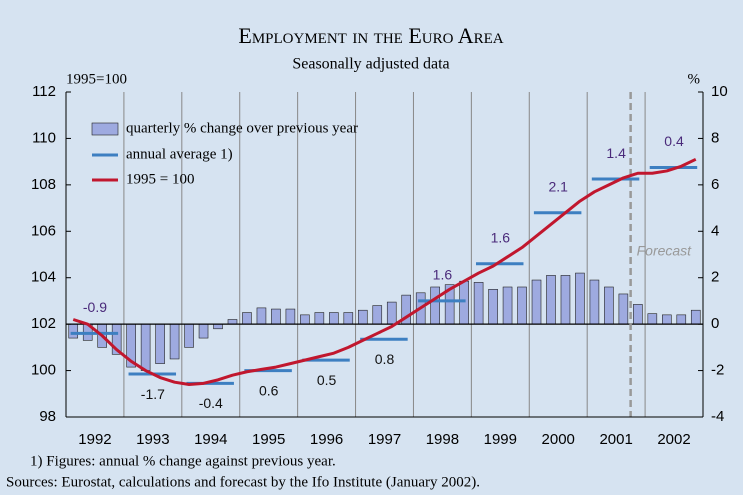 The width and height of the screenshot is (743, 495). What do you see at coordinates (694, 79) in the screenshot?
I see `y2-axis-label: %` at bounding box center [694, 79].